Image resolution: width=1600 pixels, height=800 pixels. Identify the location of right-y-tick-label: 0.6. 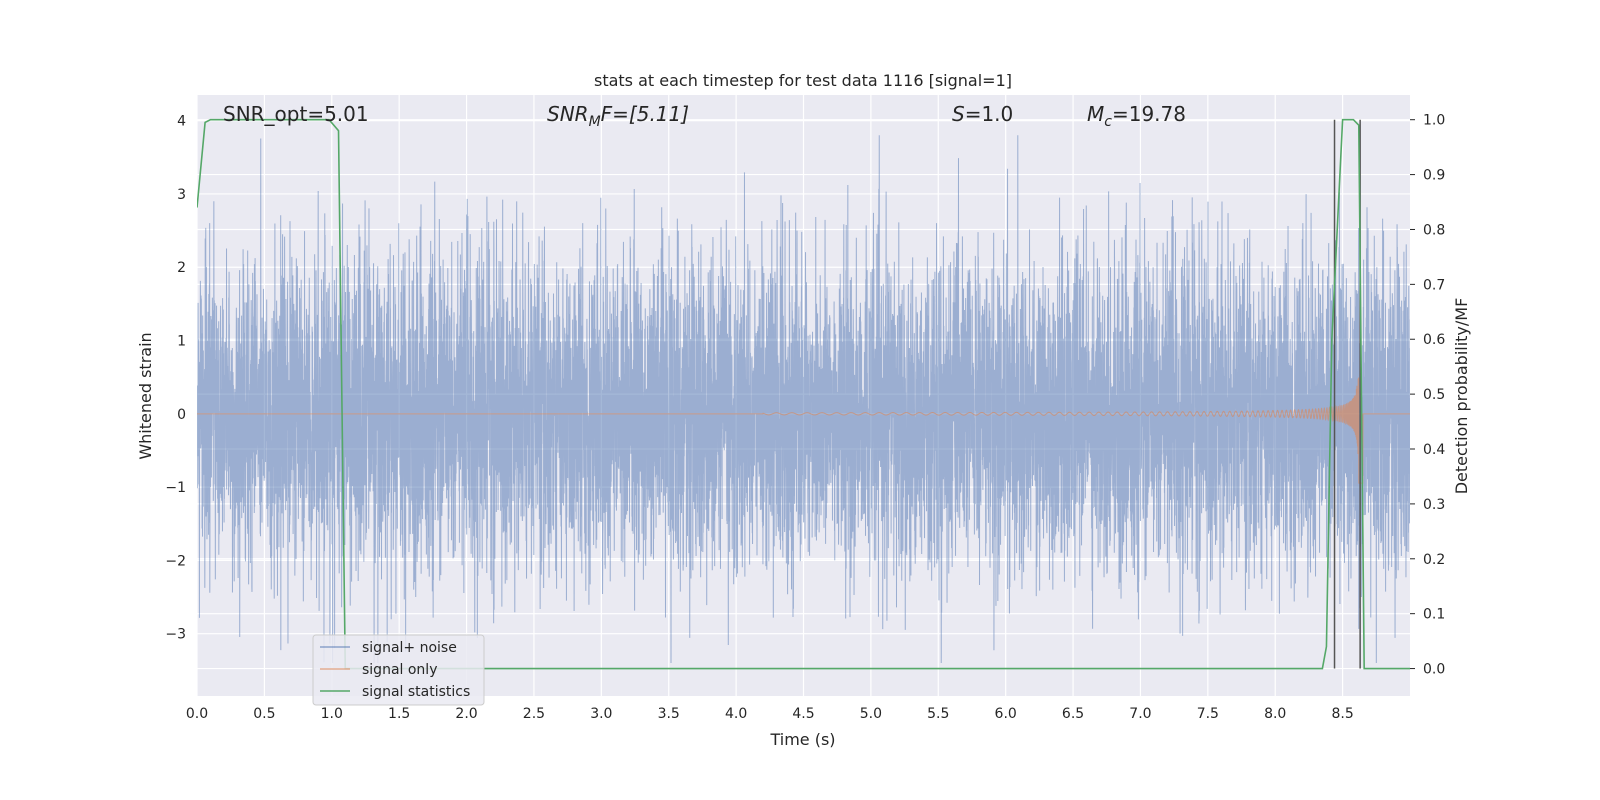
(1434, 340).